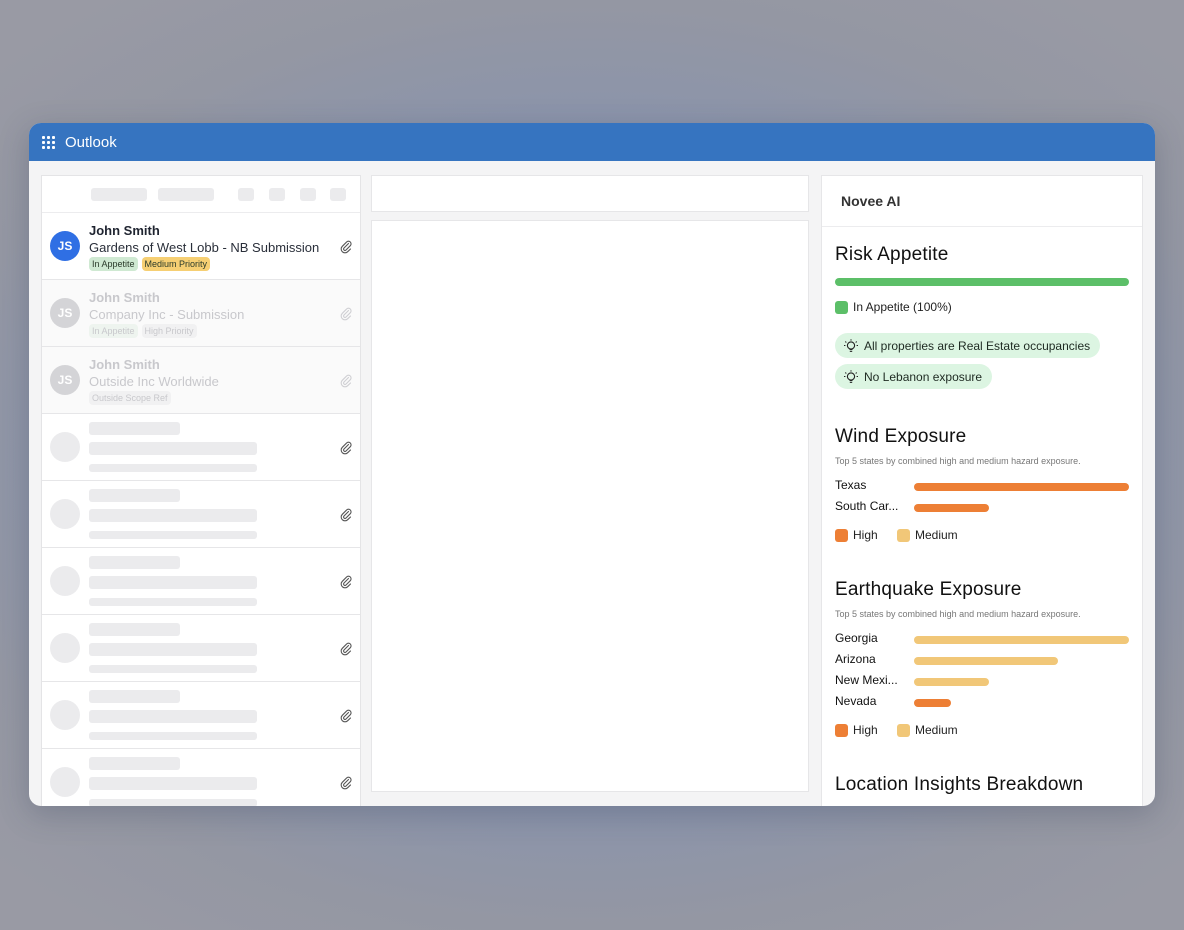 This screenshot has height=930, width=1184. I want to click on risk-appetite-legend: In Appetite (100%), so click(893, 307).